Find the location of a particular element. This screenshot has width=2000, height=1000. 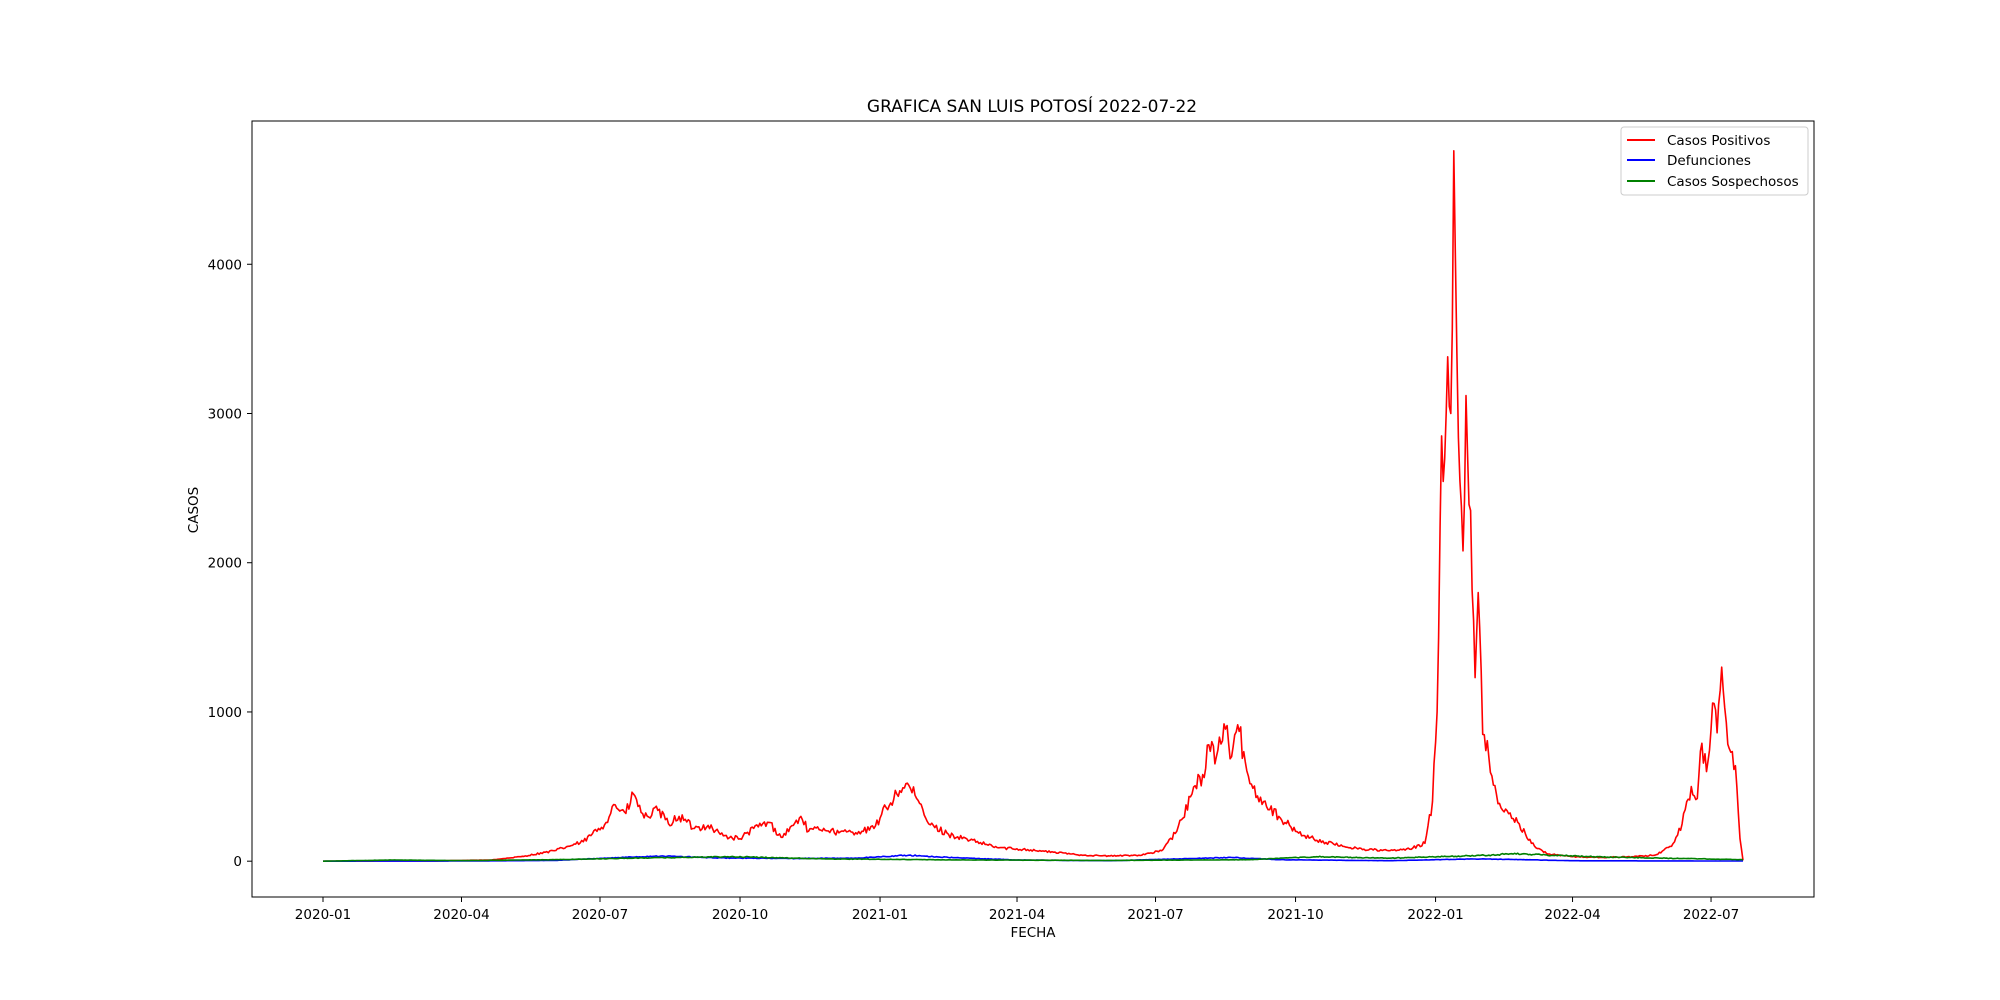

y-axis: 0 1000 2000 3000 4000 is located at coordinates (230, 563).